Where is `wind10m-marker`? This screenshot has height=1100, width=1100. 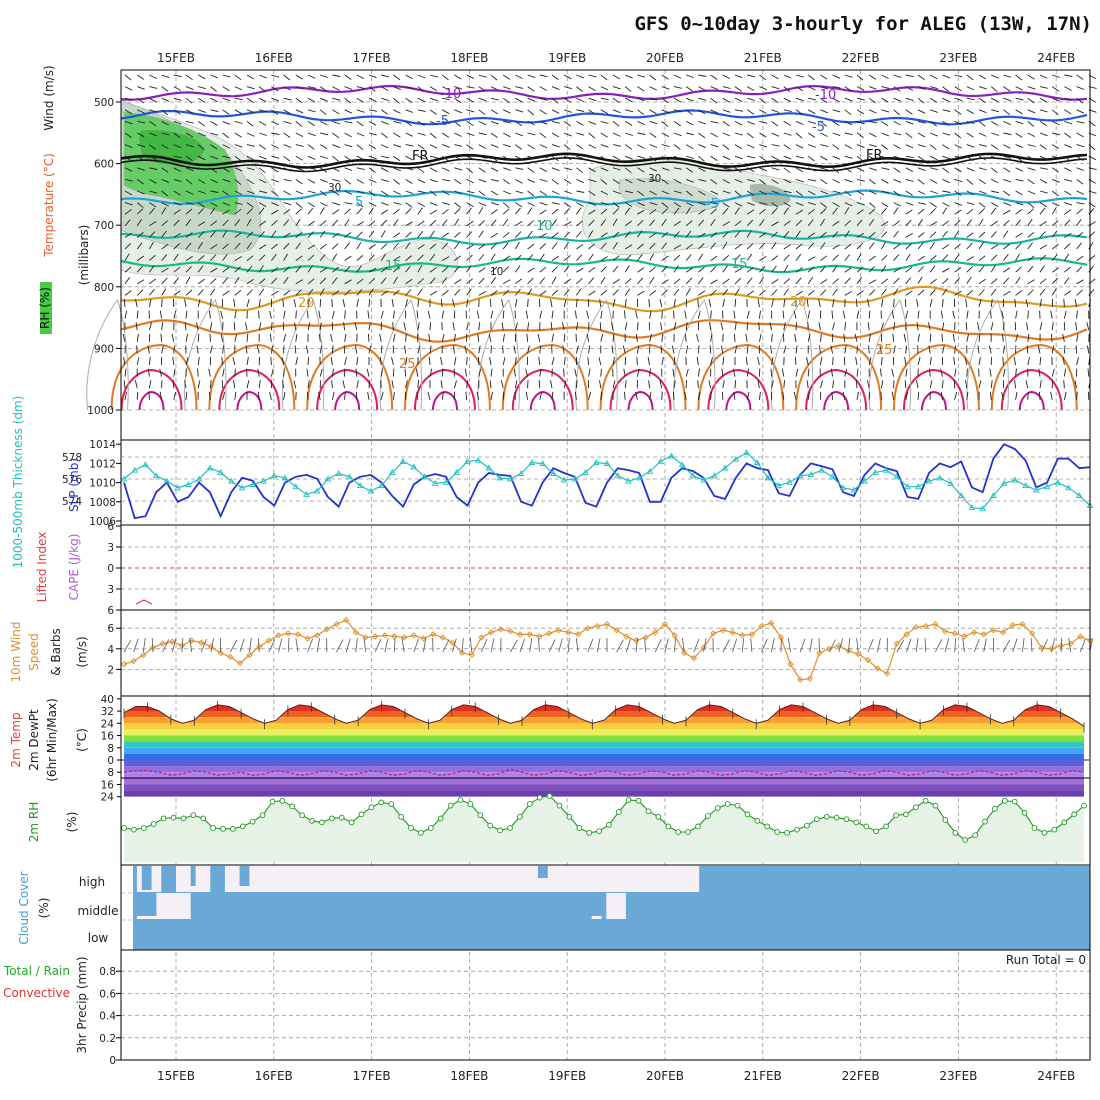 wind10m-marker is located at coordinates (945, 631).